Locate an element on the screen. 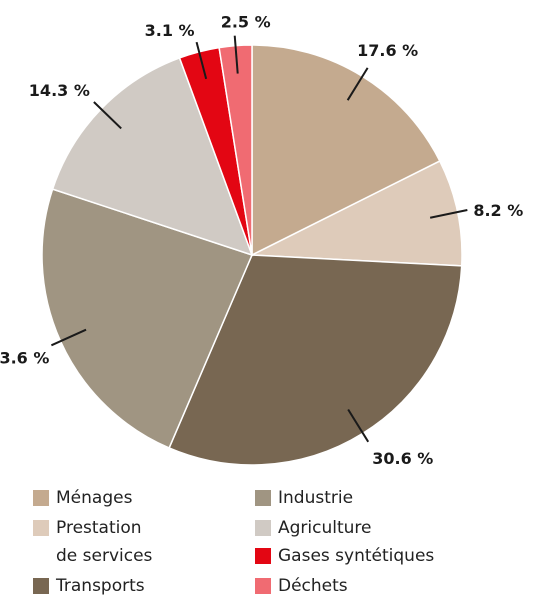 The image size is (540, 597). legend-item-agriculture: Agriculture is located at coordinates (313, 528).